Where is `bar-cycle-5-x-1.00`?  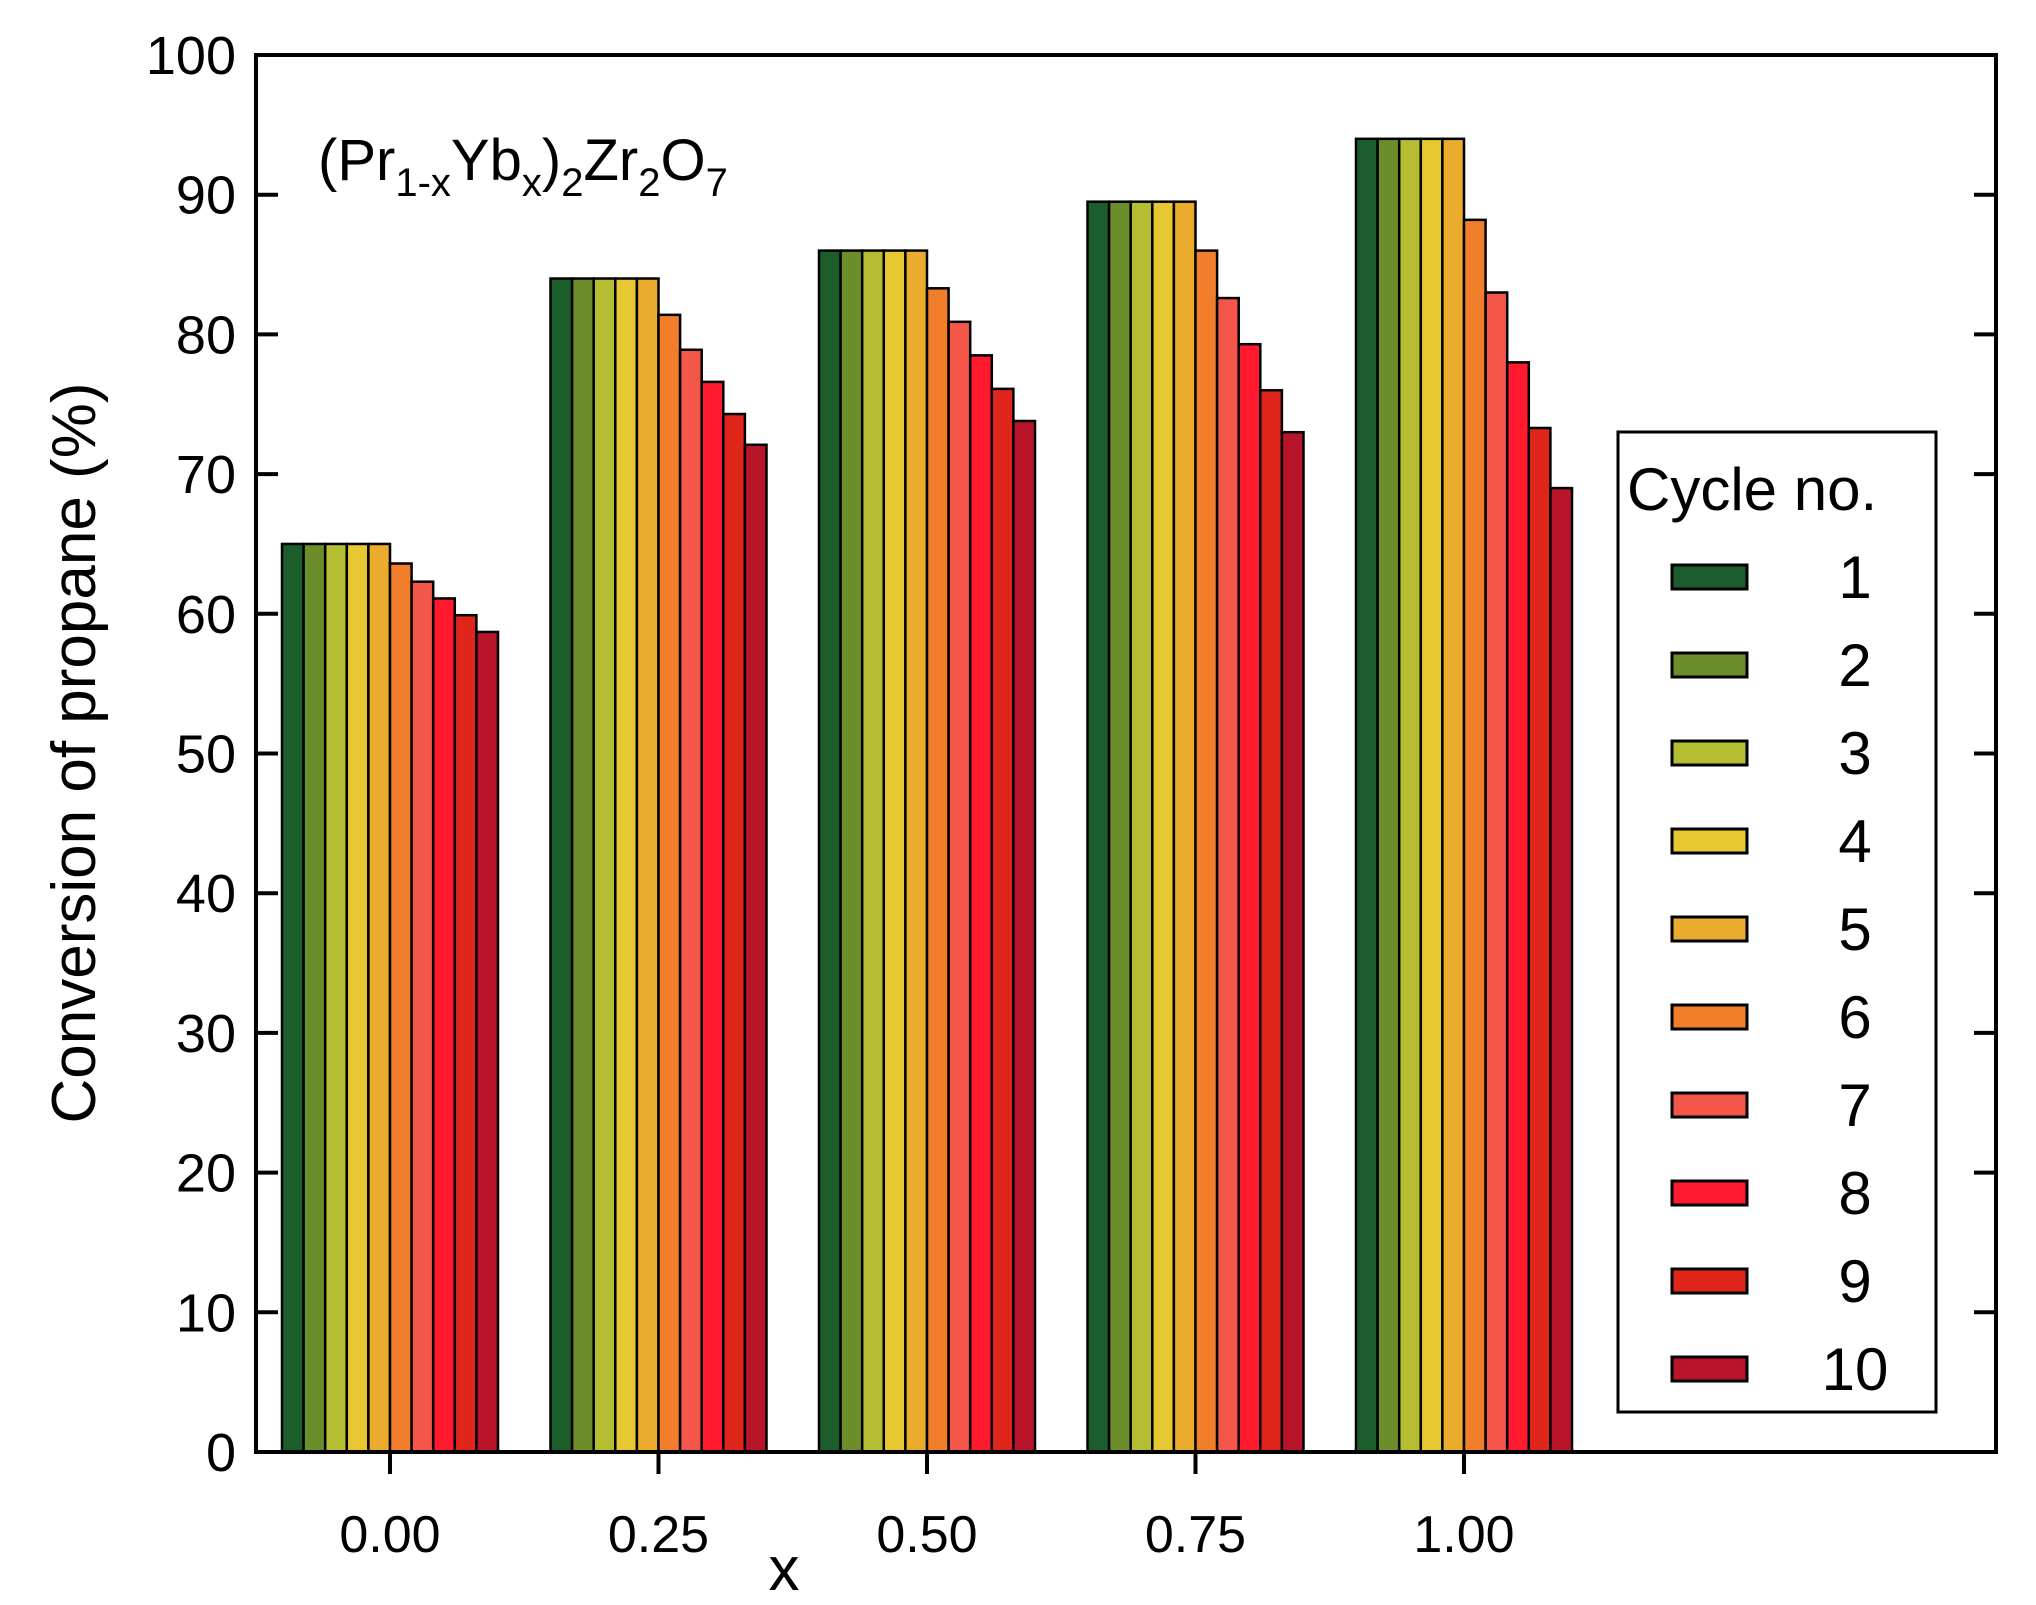
bar-cycle-5-x-1.00 is located at coordinates (1453, 795).